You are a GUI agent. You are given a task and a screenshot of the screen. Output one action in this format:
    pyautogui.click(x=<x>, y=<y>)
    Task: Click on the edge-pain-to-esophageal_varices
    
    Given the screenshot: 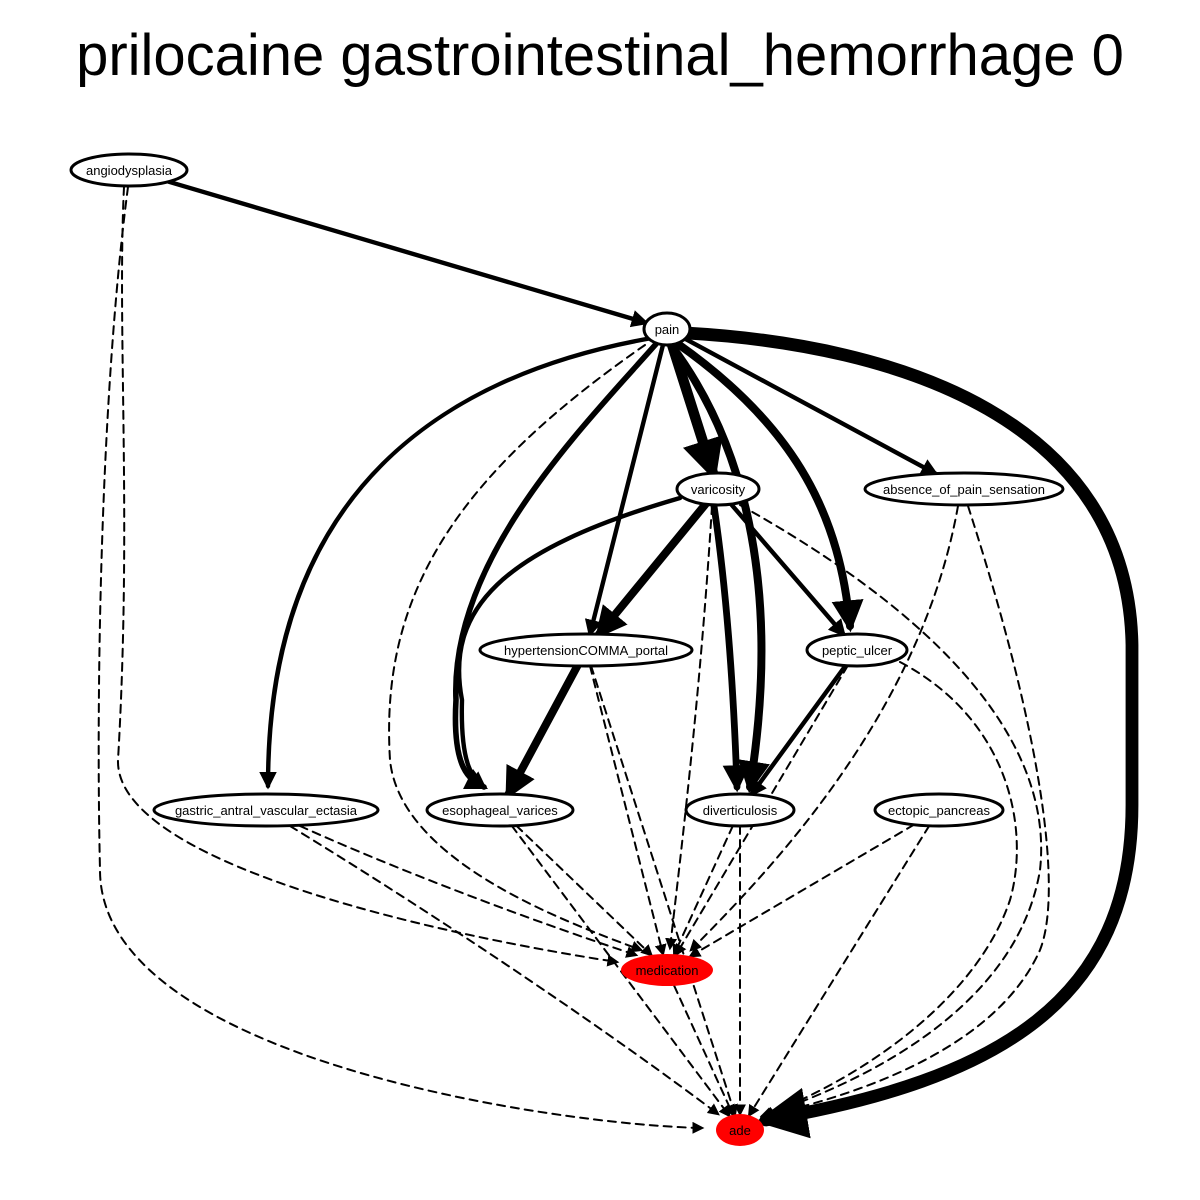 What is the action you would take?
    pyautogui.click(x=555, y=565)
    